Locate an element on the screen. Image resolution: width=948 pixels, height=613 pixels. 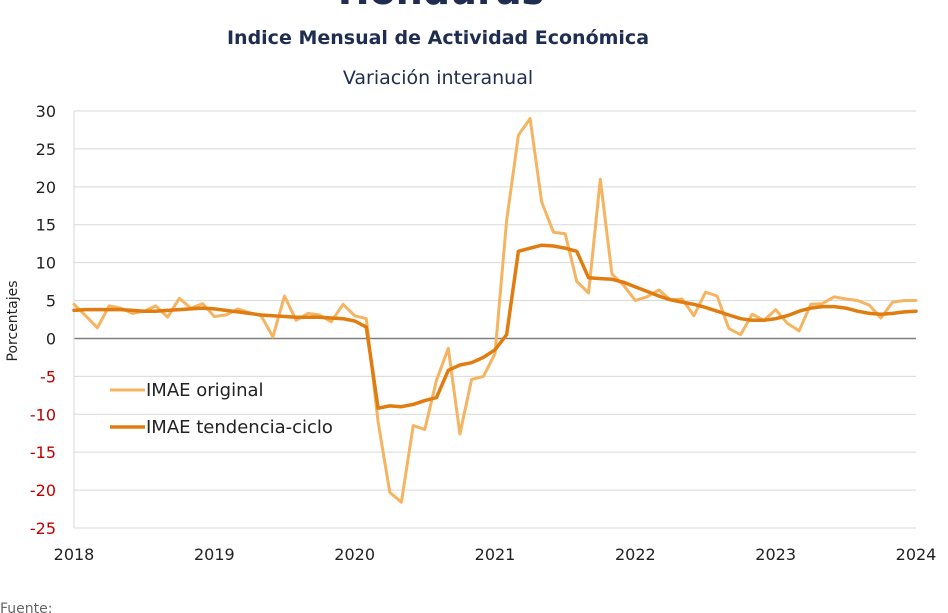
y-tick-label: 30 is located at coordinates (46, 111).